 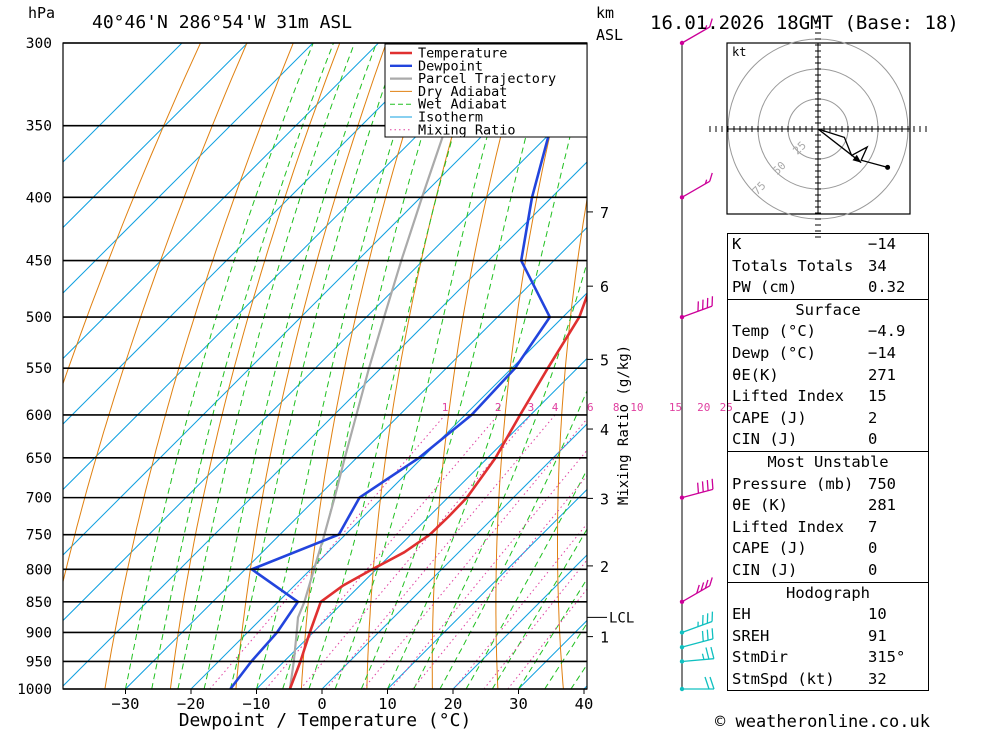 I want to click on index-label: θE (K), so click(x=760, y=505).